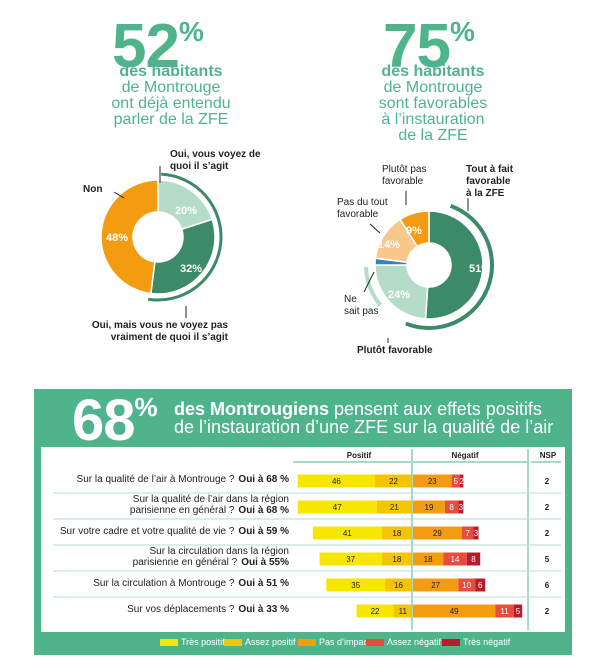  Describe the element at coordinates (480, 585) in the screenshot. I see `bar-label-row4-4: 6` at that location.